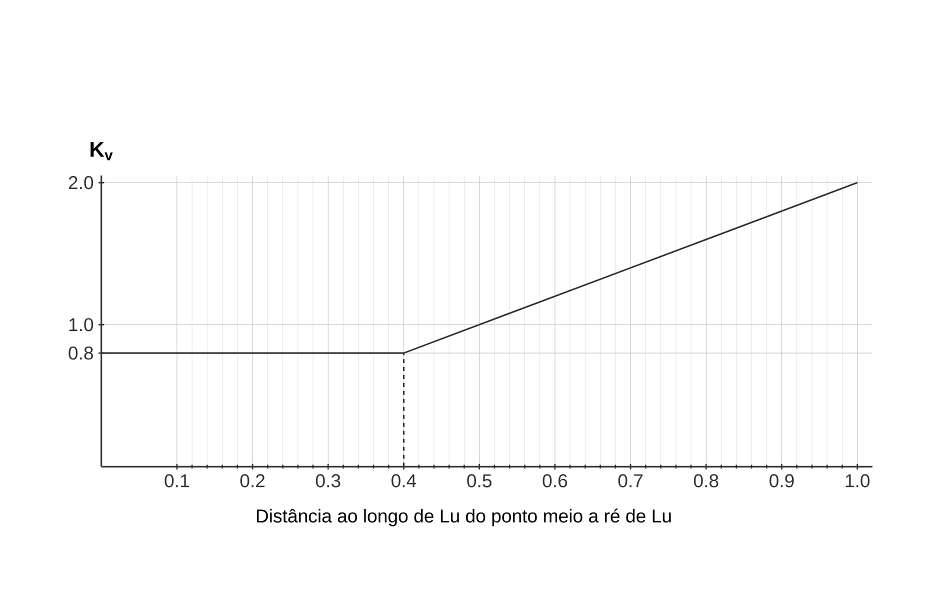 The height and width of the screenshot is (604, 951). What do you see at coordinates (81, 183) in the screenshot?
I see `y-tick-label: 2.0` at bounding box center [81, 183].